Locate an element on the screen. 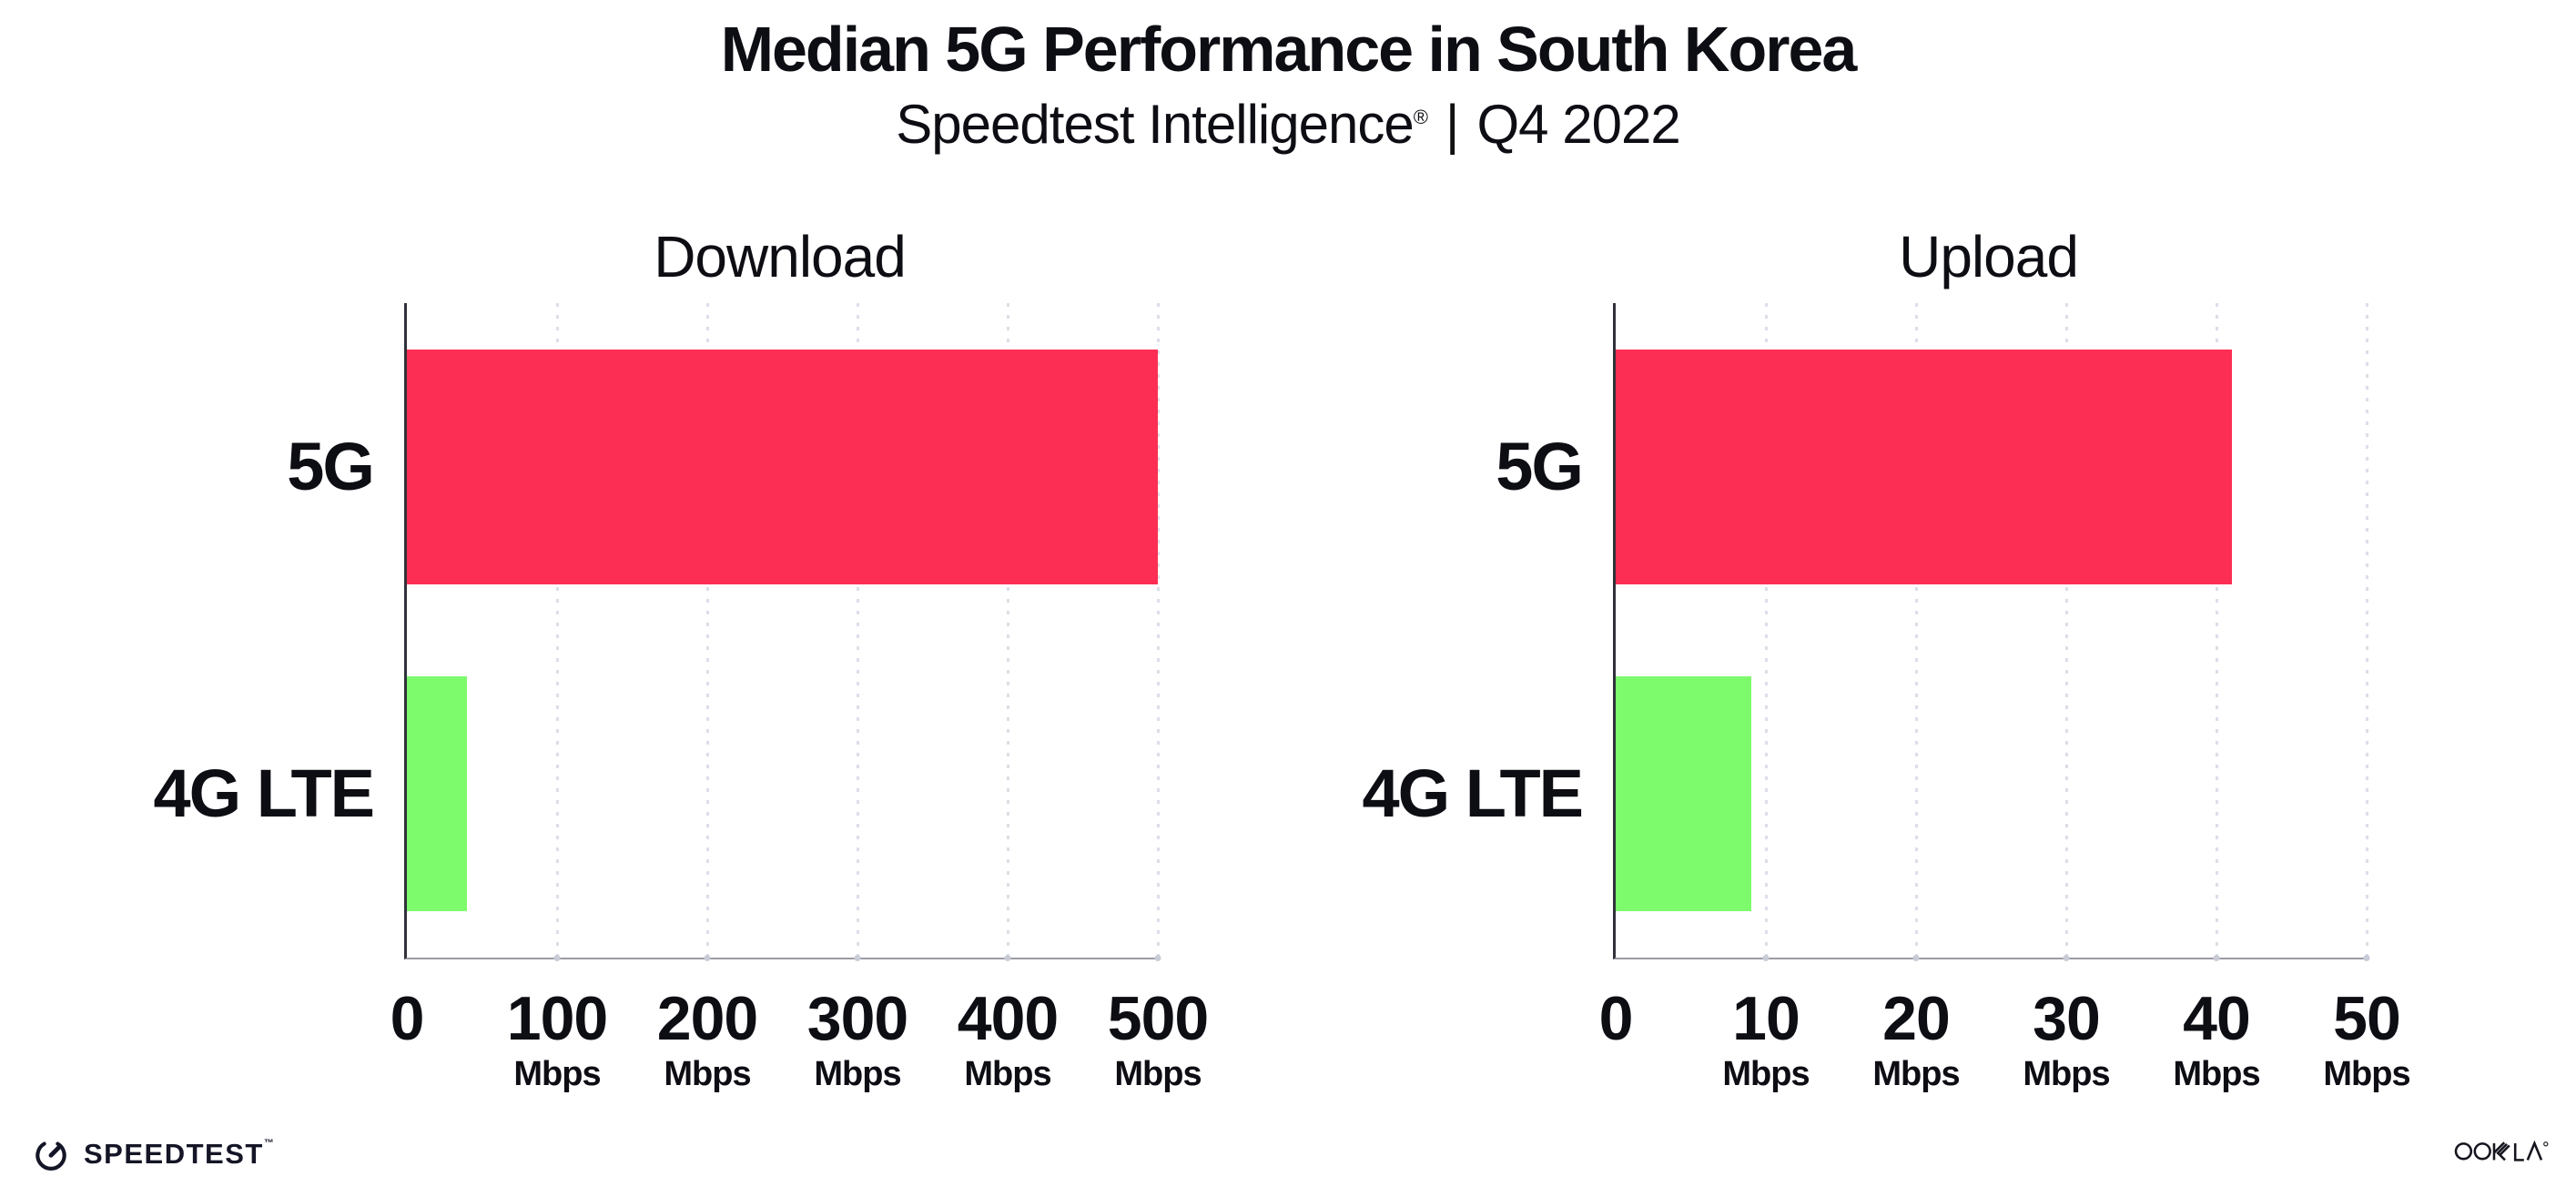 This screenshot has width=2576, height=1197. trademark-symbol: ™ is located at coordinates (269, 1143).